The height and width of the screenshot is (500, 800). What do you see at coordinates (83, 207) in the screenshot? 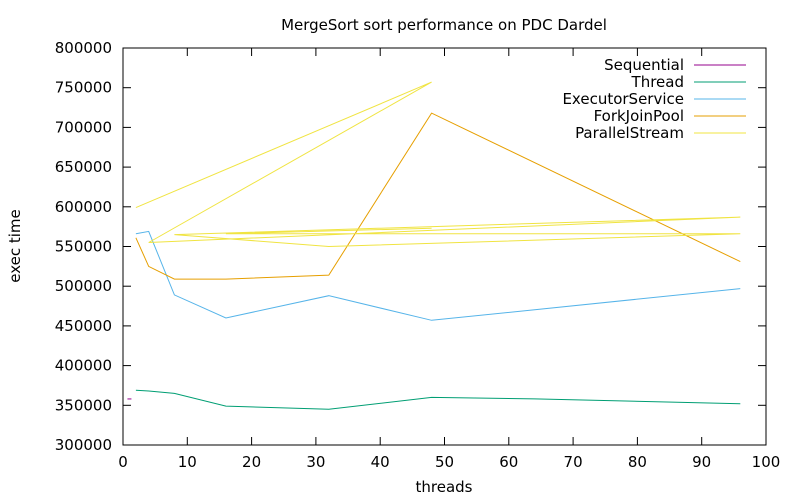
I see `y-tick-label: 600000` at bounding box center [83, 207].